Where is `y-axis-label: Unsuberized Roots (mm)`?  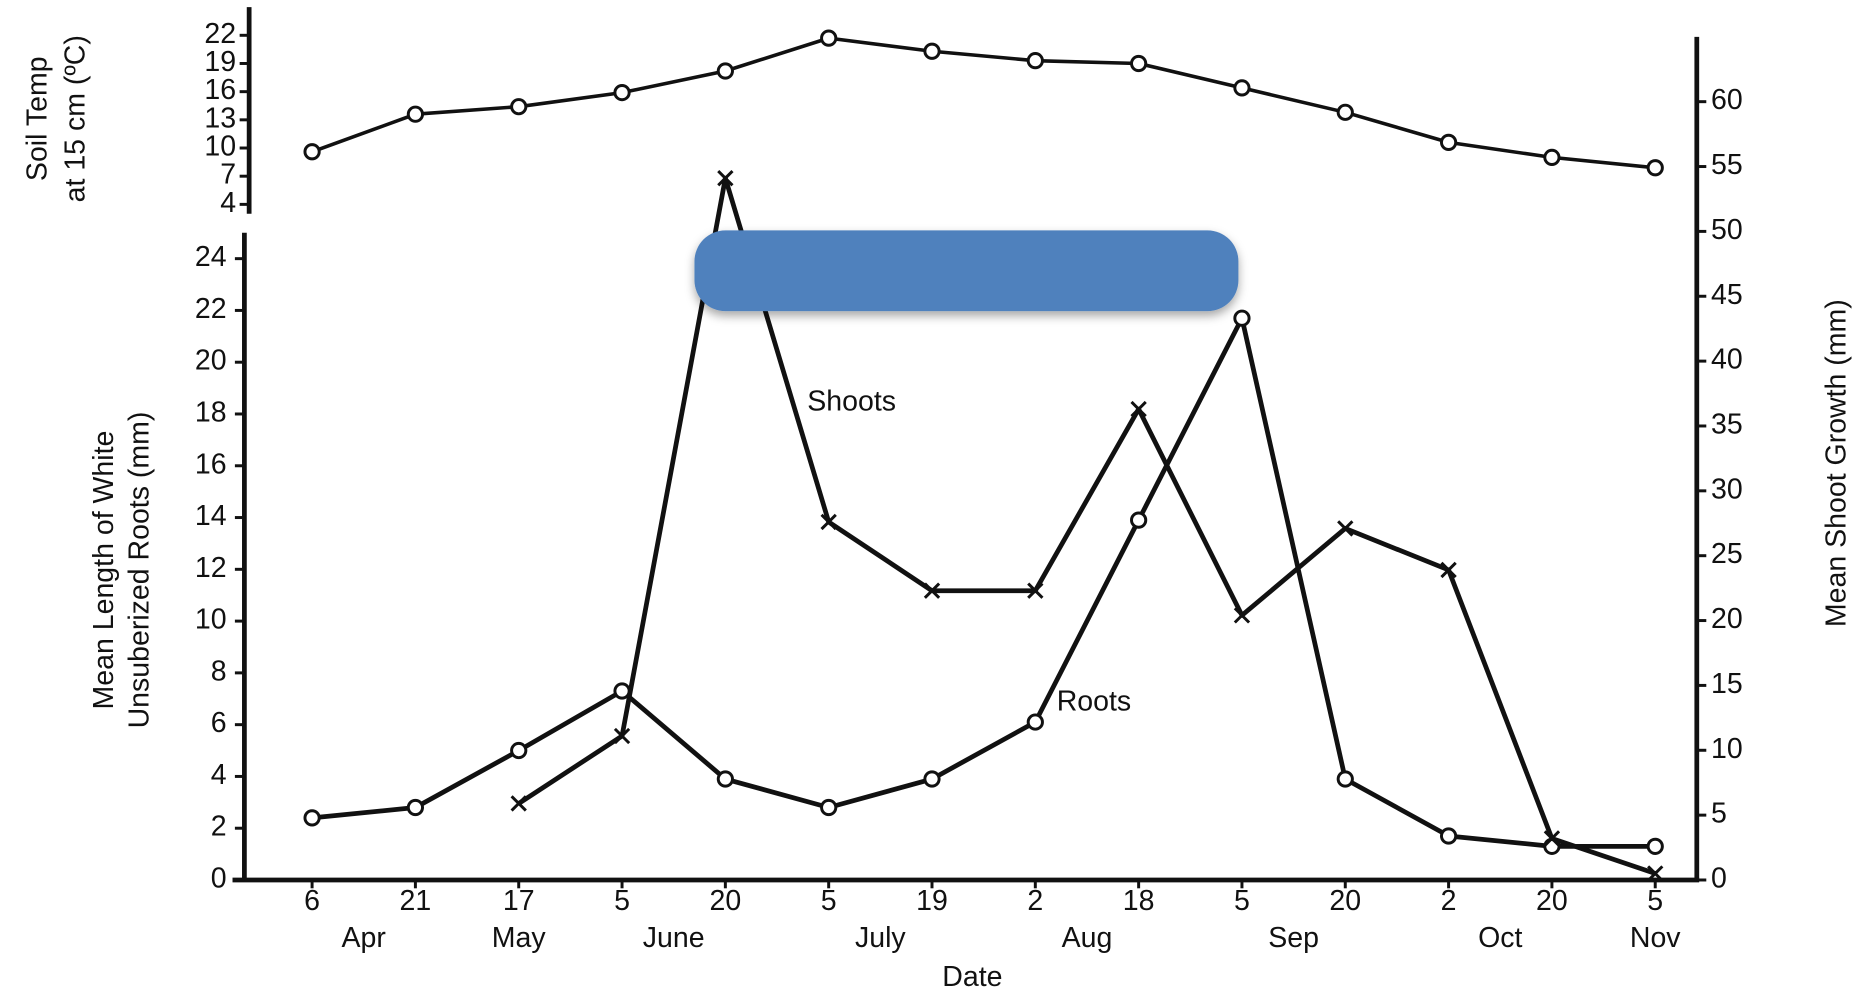 y-axis-label: Unsuberized Roots (mm) is located at coordinates (140, 570).